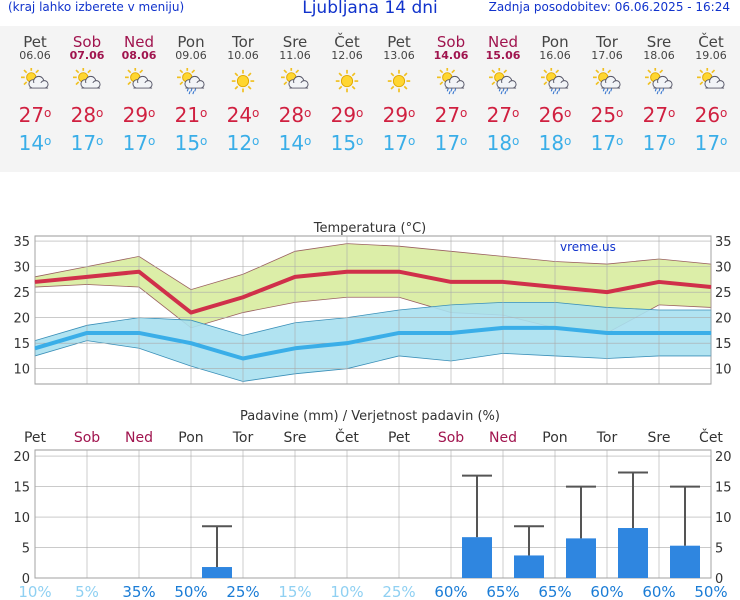 This screenshot has height=600, width=740. I want to click on x-tick-label: Sob, so click(451, 438).